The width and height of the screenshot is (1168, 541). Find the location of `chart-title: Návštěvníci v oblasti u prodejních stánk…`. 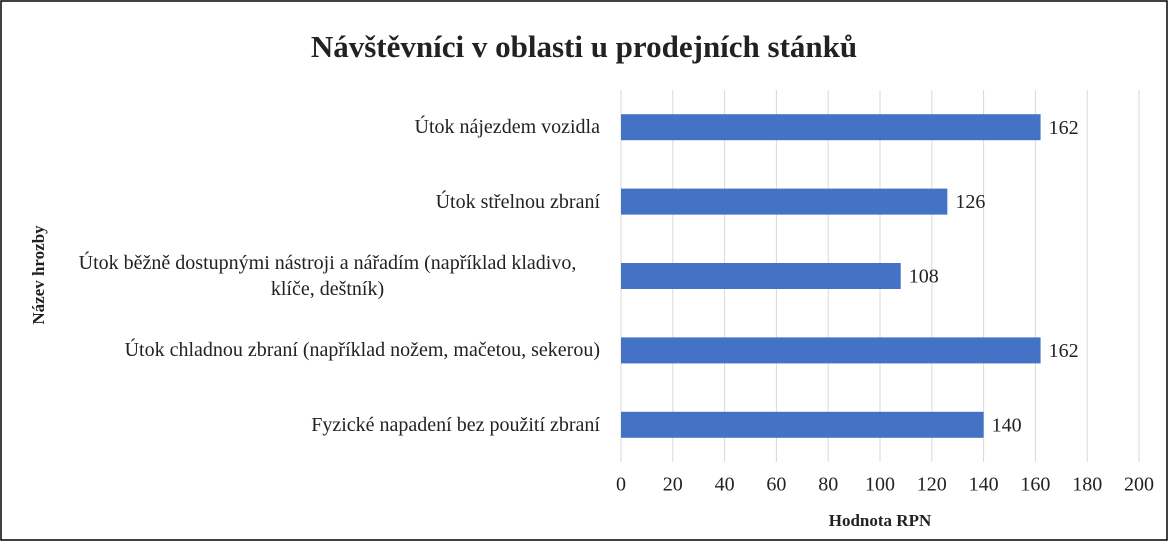

chart-title: Návštěvníci v oblasti u prodejních stánk… is located at coordinates (584, 46).